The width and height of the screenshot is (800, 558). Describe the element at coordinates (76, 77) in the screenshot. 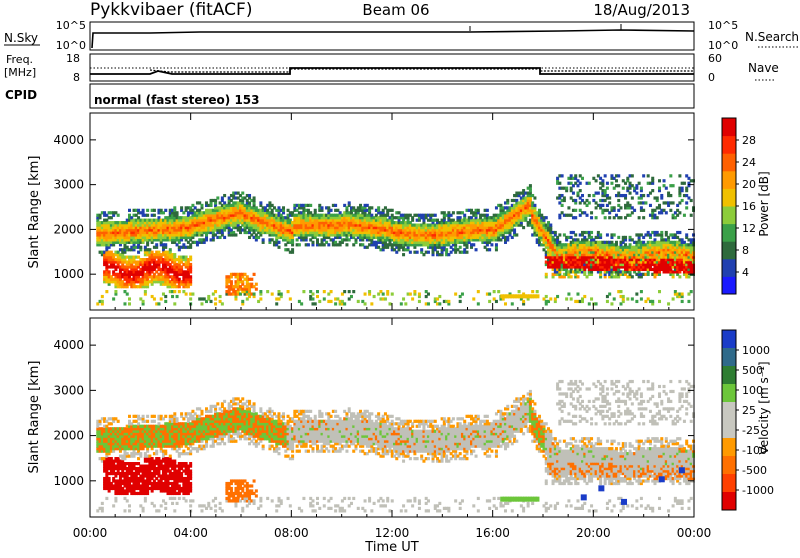

I see `freq-tick-low: 8` at that location.